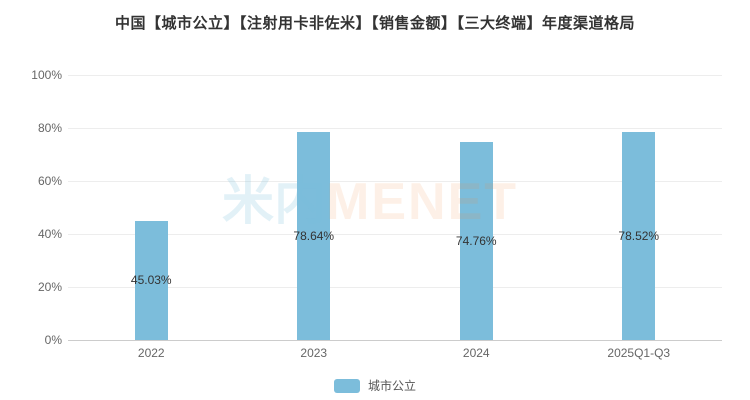 The width and height of the screenshot is (750, 400). Describe the element at coordinates (49, 287) in the screenshot. I see `y-tick-20: 20%` at that location.